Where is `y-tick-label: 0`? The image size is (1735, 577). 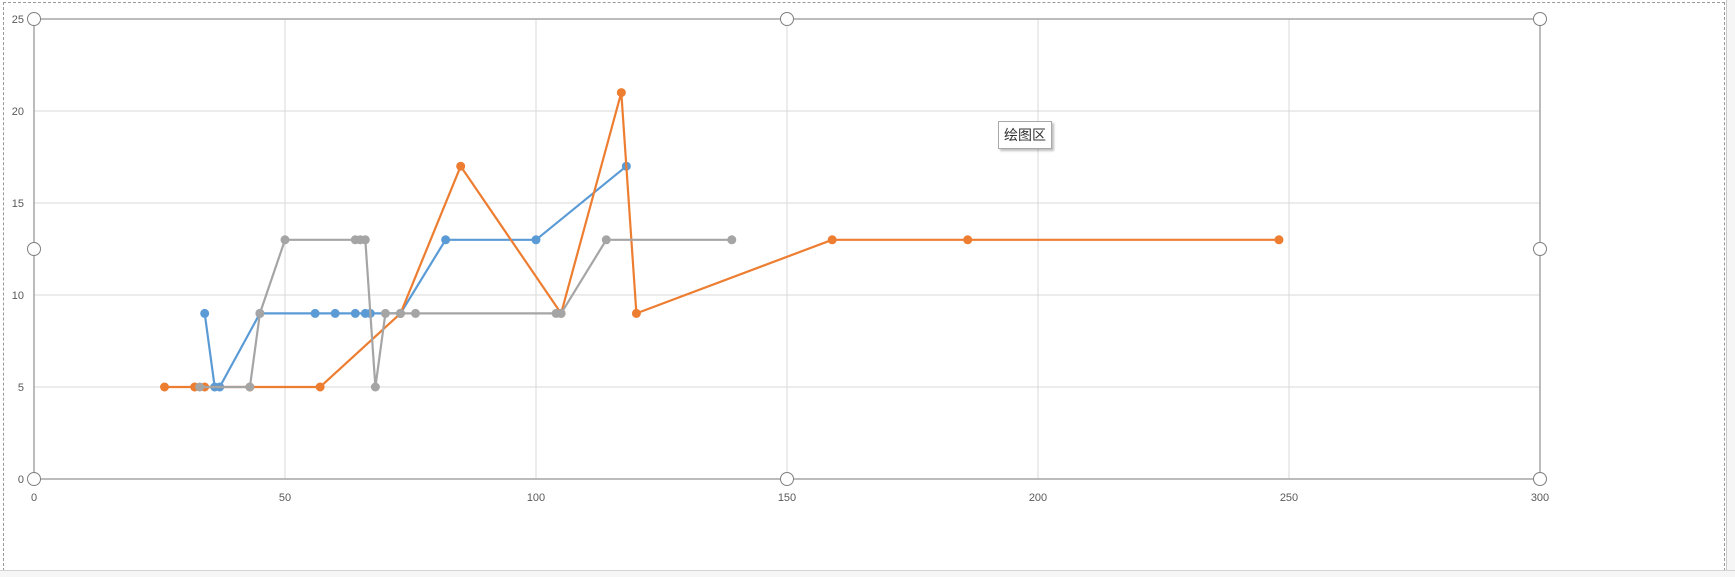
y-tick-label: 0 is located at coordinates (21, 480).